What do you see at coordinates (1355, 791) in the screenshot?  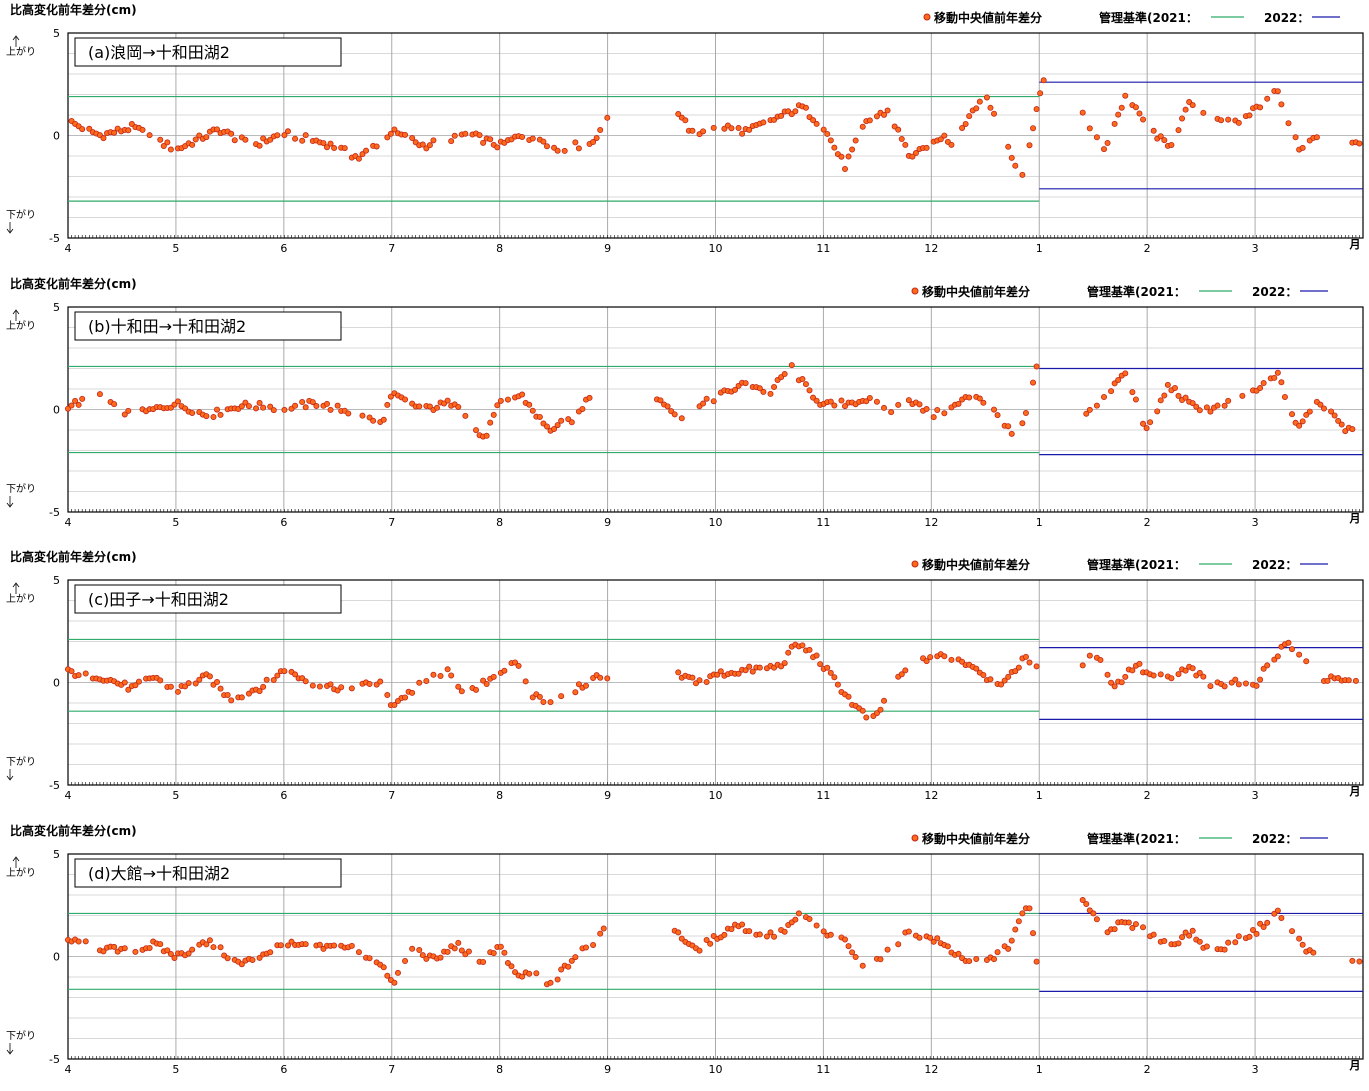 I see `x-unit-label: 月` at bounding box center [1355, 791].